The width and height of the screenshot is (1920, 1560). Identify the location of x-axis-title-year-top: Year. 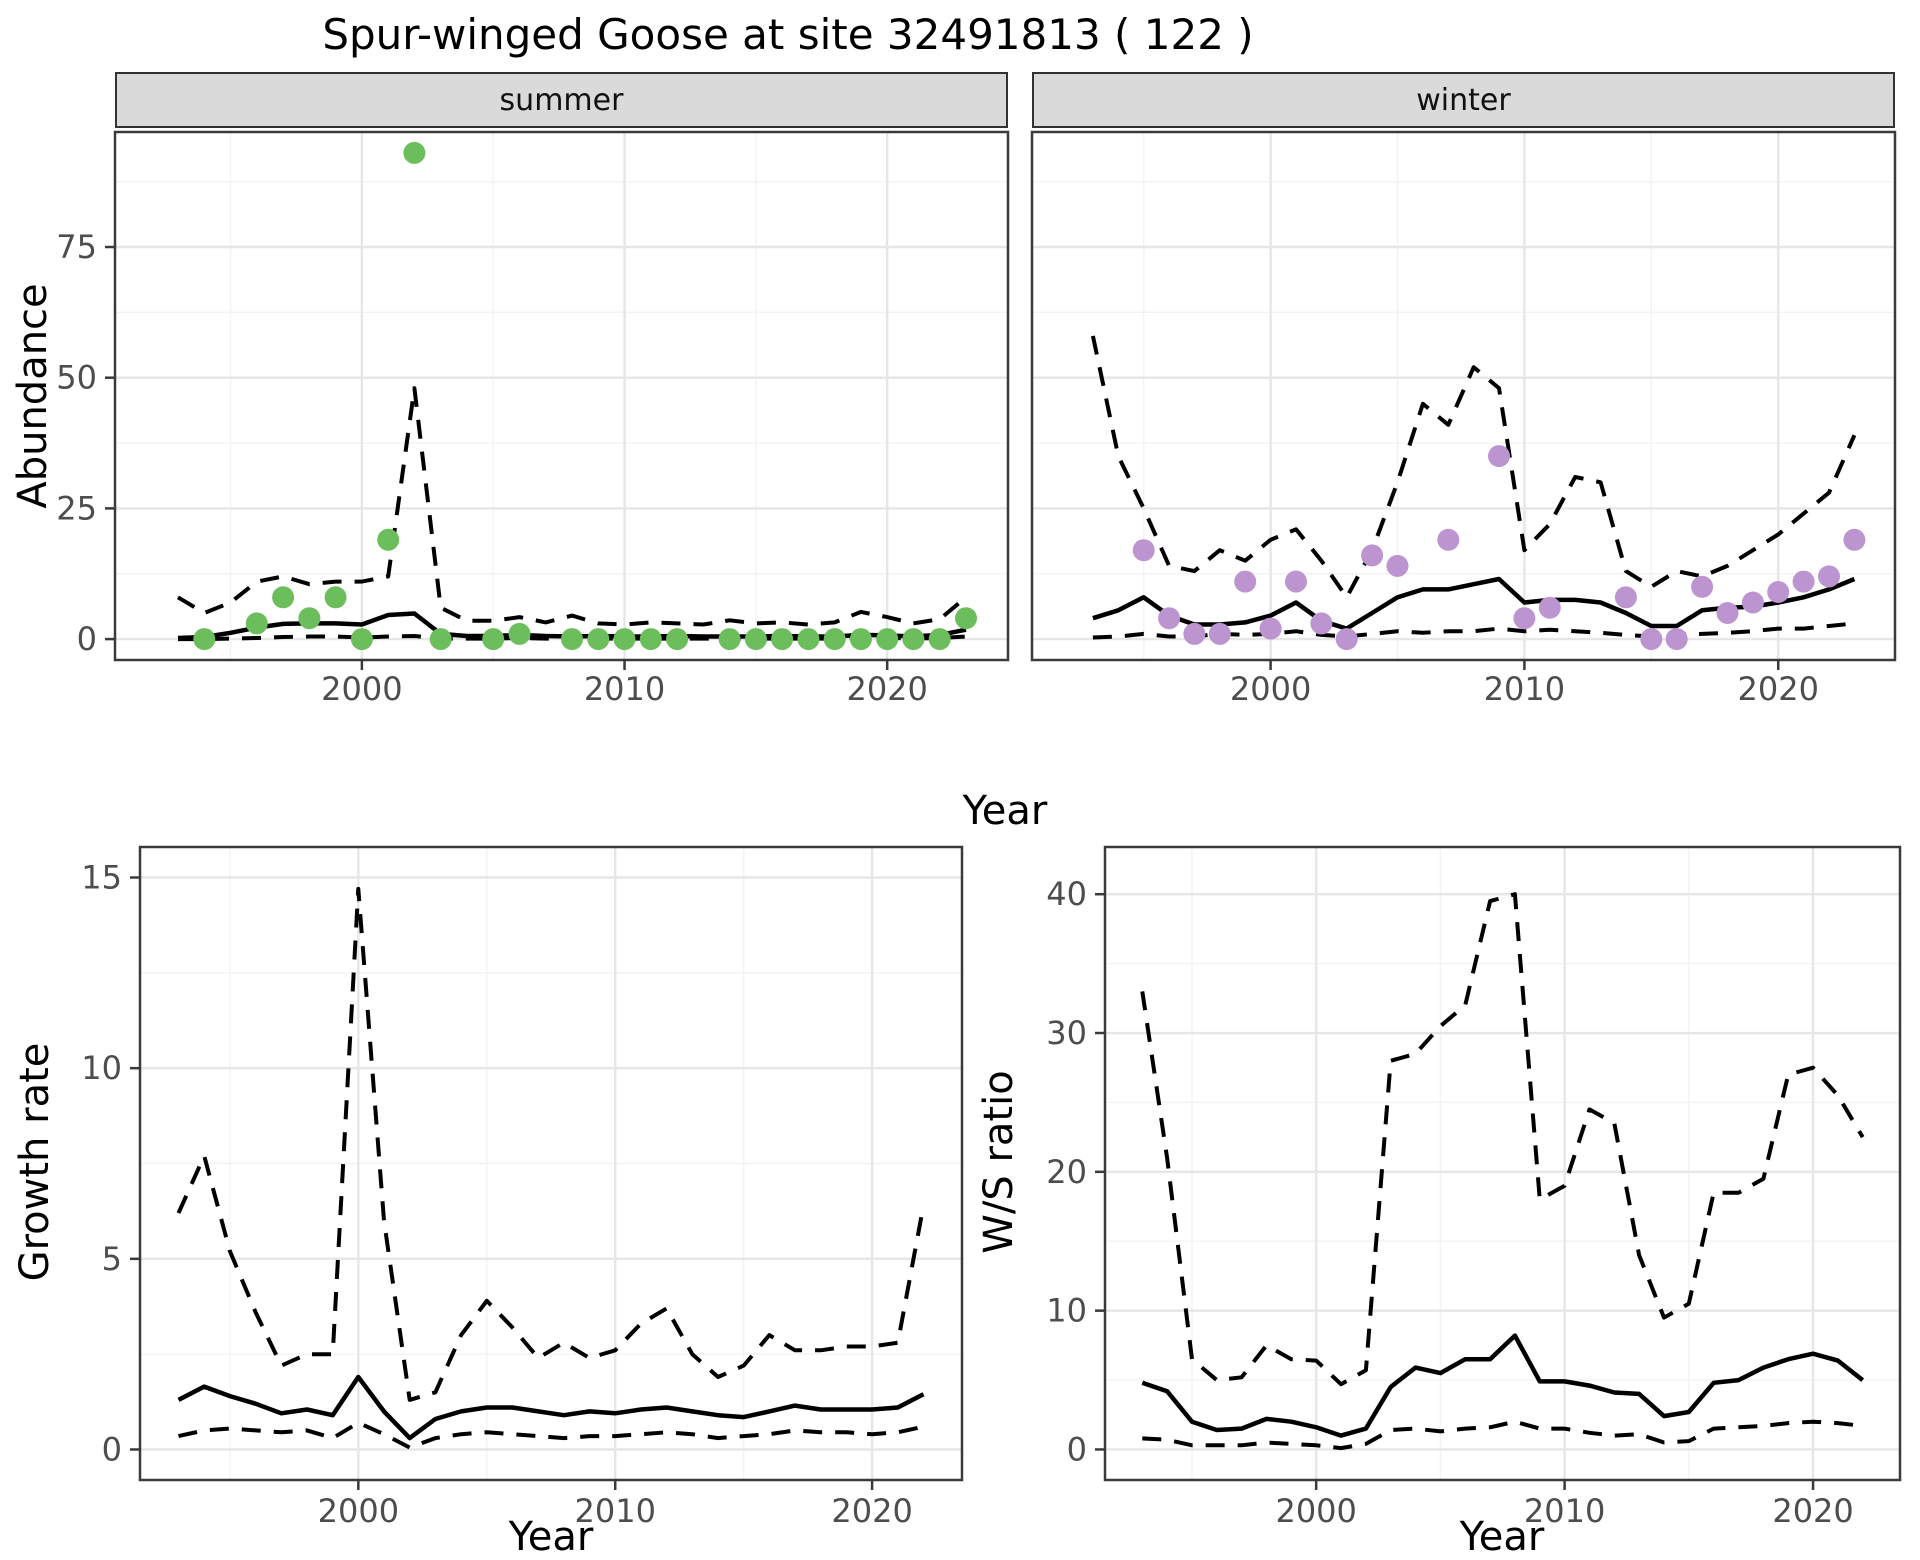
(1005, 811).